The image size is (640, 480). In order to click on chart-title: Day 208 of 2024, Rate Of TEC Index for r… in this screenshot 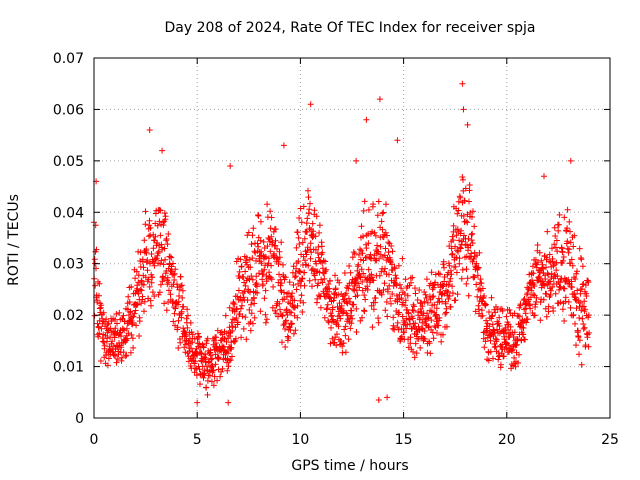, I will do `click(349, 28)`.